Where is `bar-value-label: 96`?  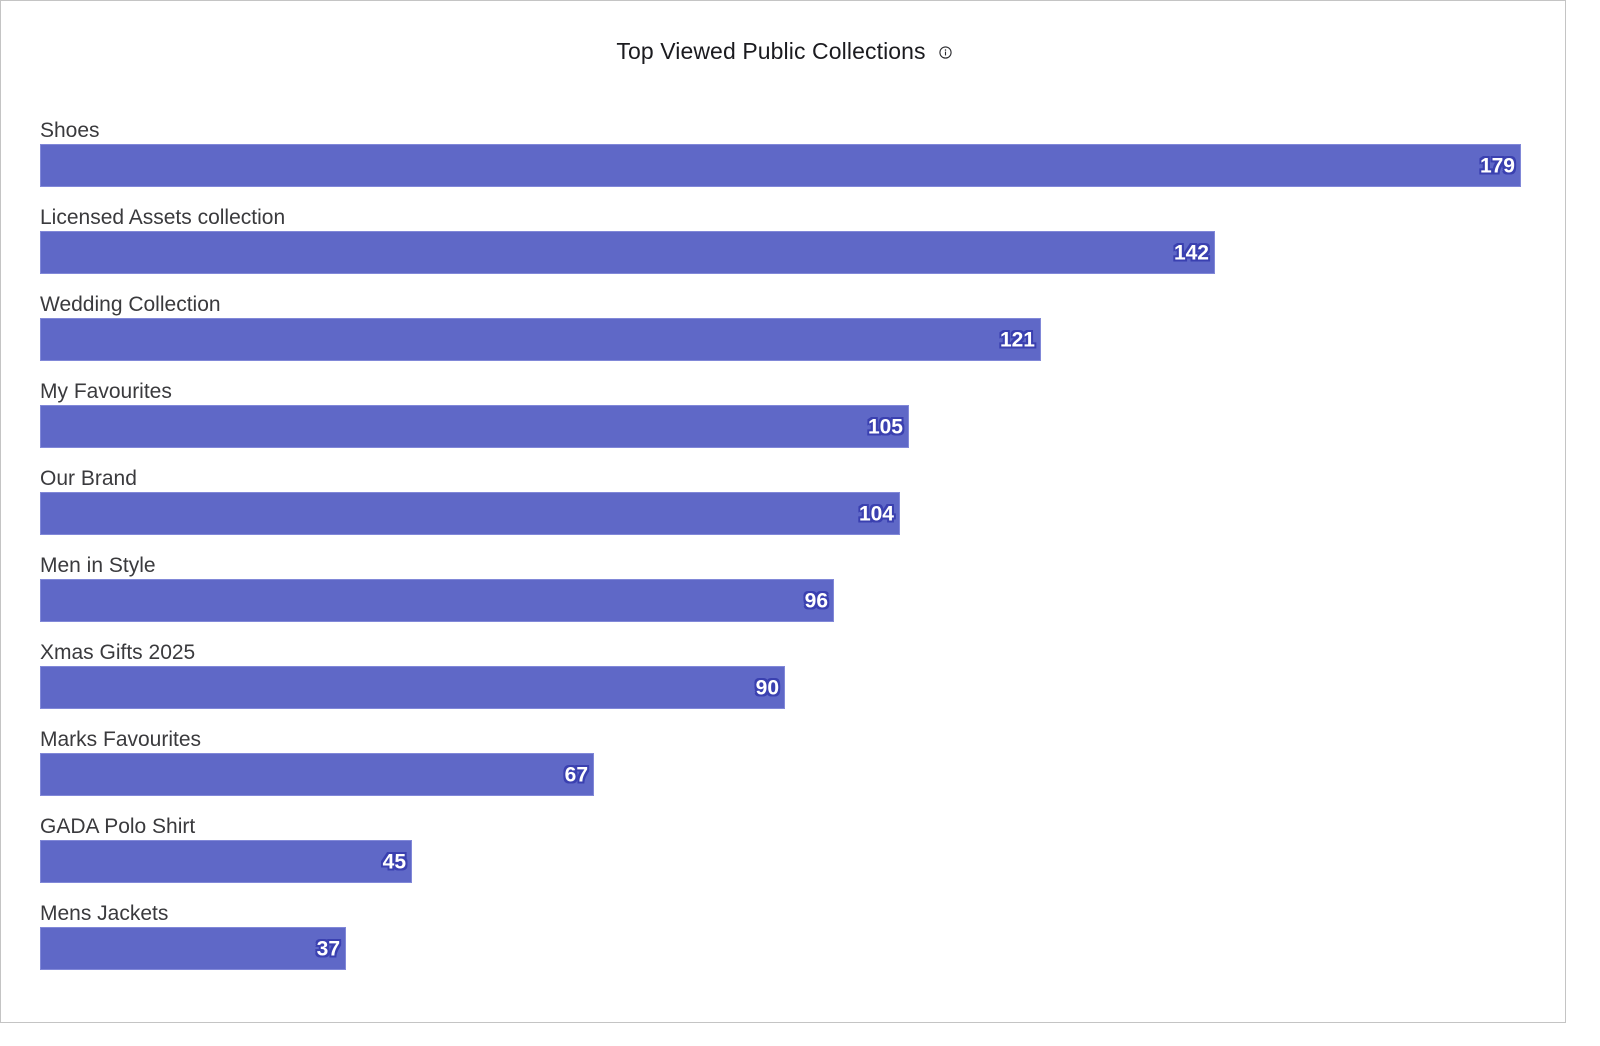
bar-value-label: 96 is located at coordinates (816, 600).